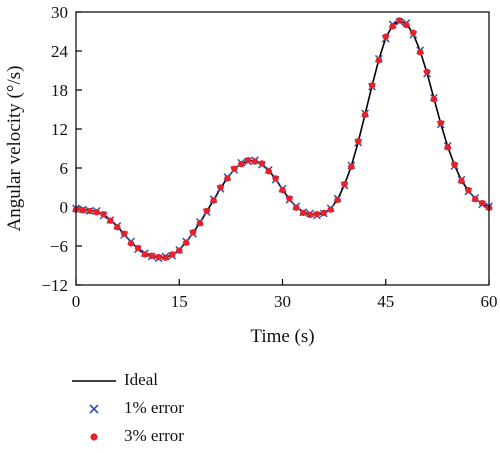 This screenshot has height=453, width=500. I want to click on legend-line-swatch, so click(94, 381).